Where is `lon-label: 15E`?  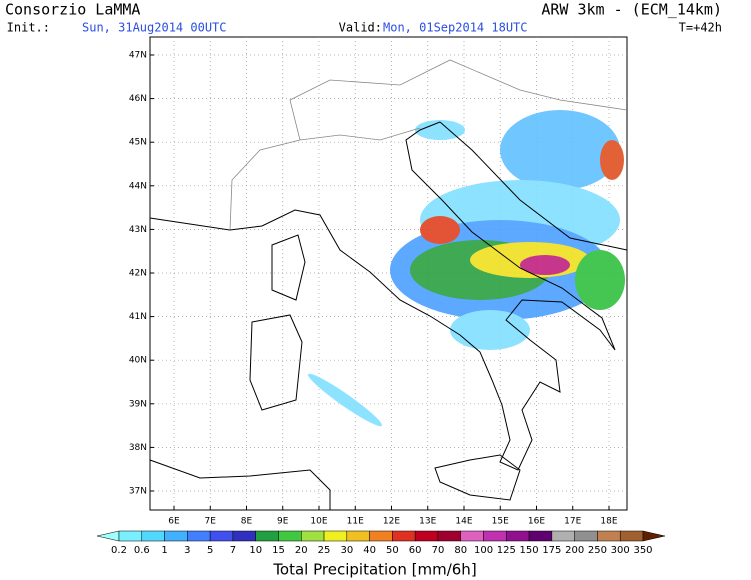
lon-label: 15E is located at coordinates (500, 522).